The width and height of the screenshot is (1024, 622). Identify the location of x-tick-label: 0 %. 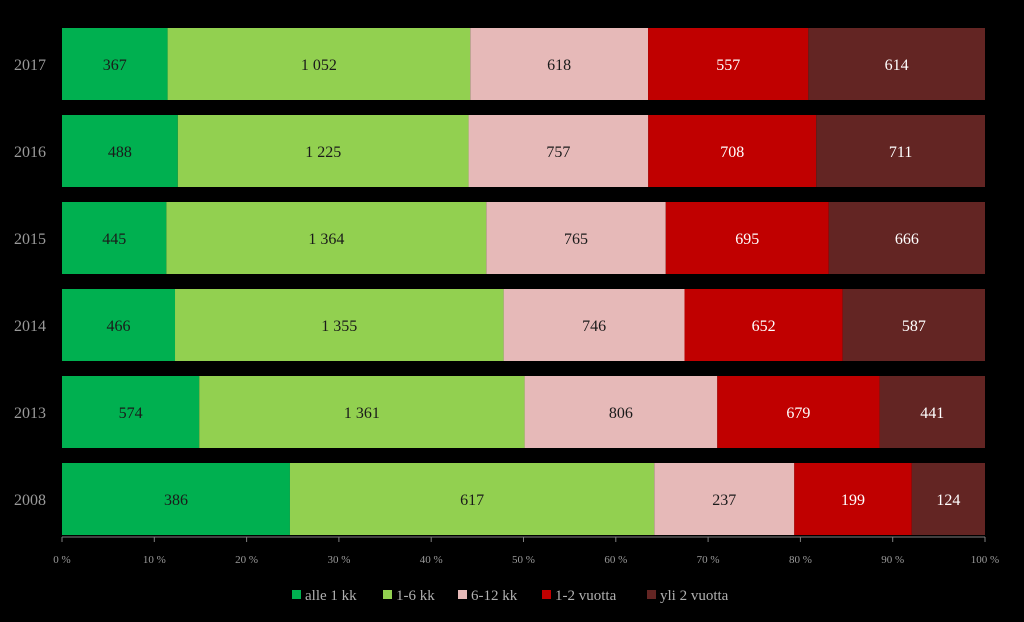
(61, 560).